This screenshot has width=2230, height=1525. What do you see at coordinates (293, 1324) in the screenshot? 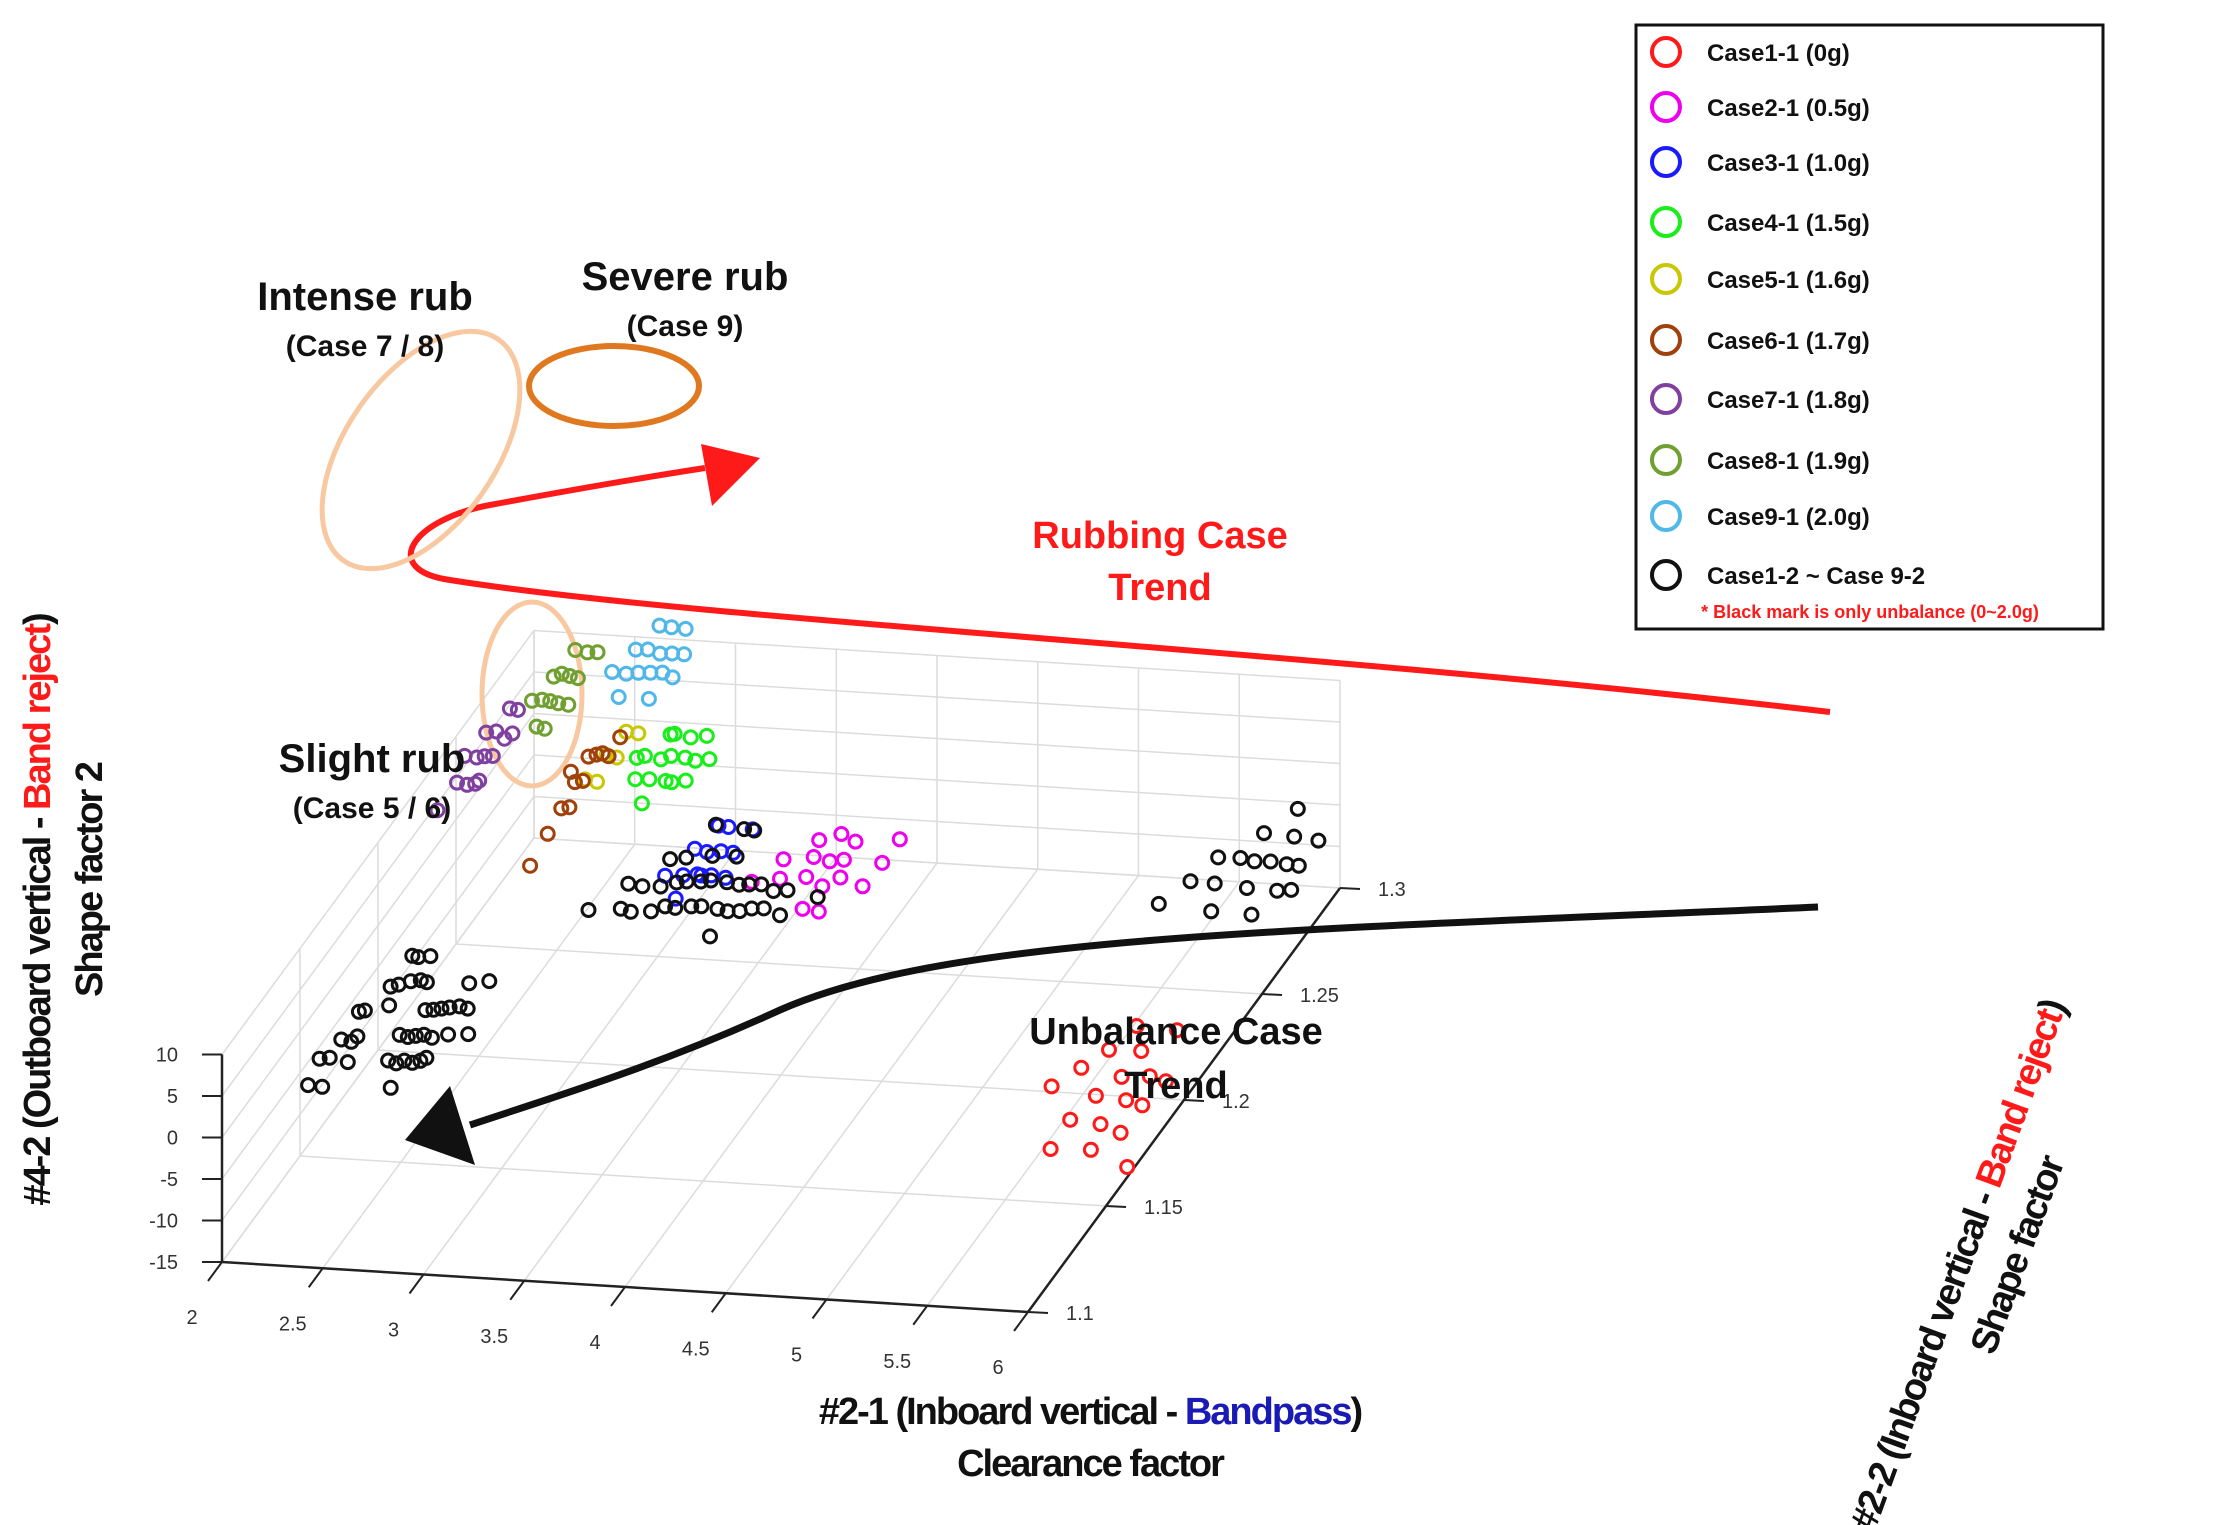
I see `x-tick-label: 2.5` at bounding box center [293, 1324].